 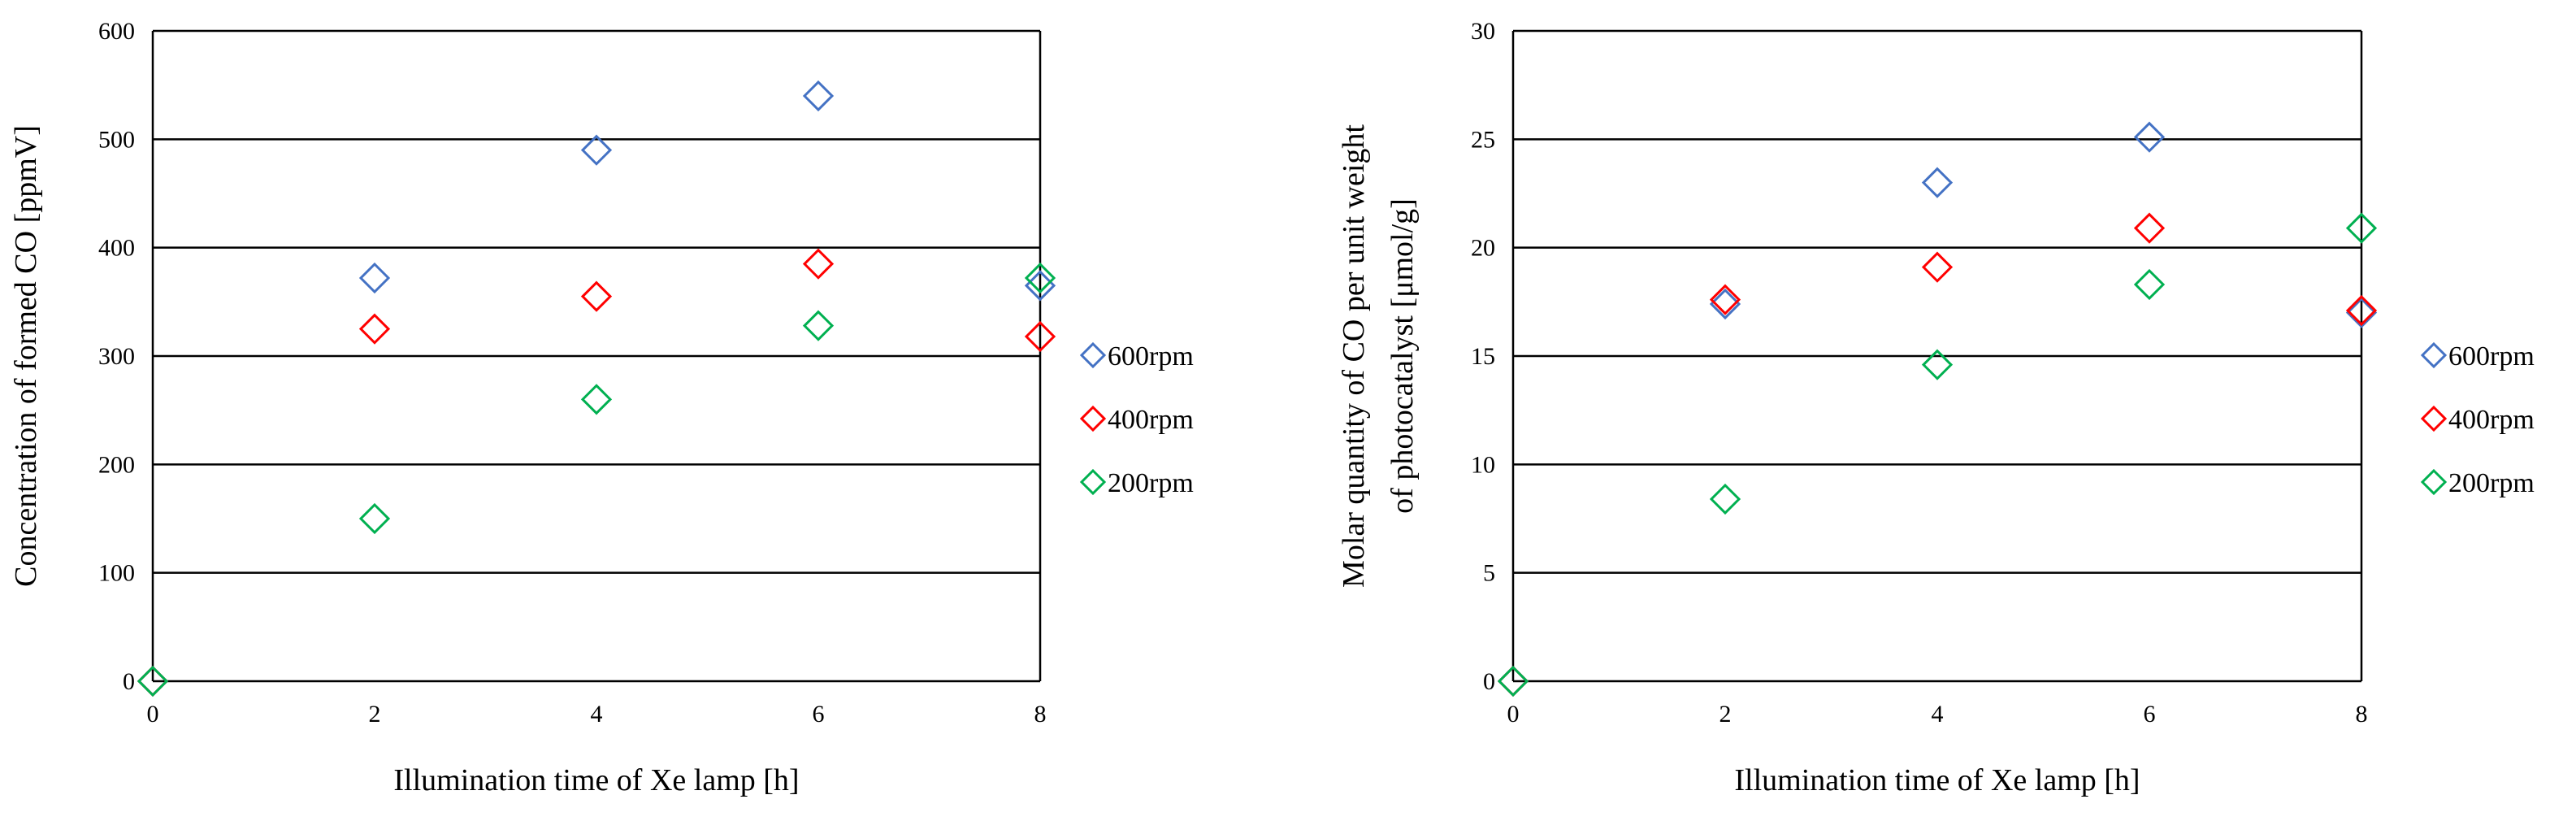 I want to click on y-axis-label: of photocatalyst [μmol/g], so click(x=1403, y=356).